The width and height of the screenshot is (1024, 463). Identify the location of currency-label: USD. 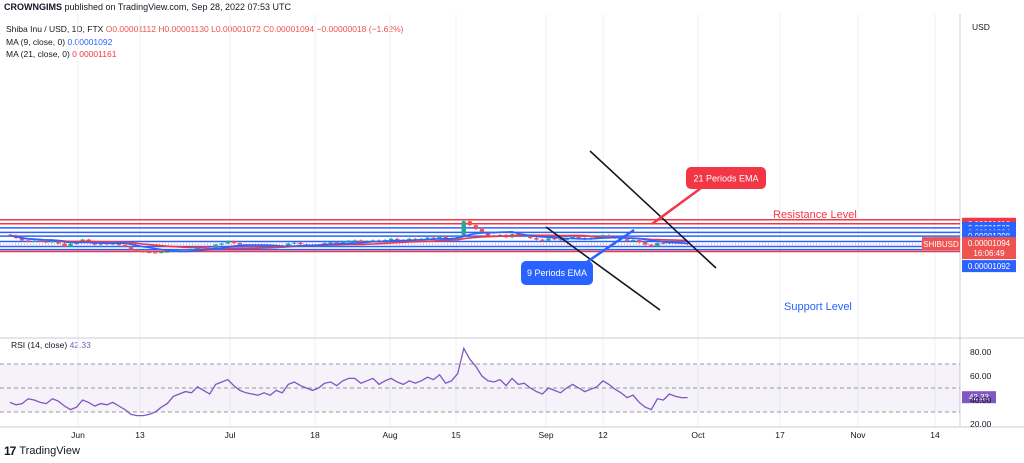
(981, 27).